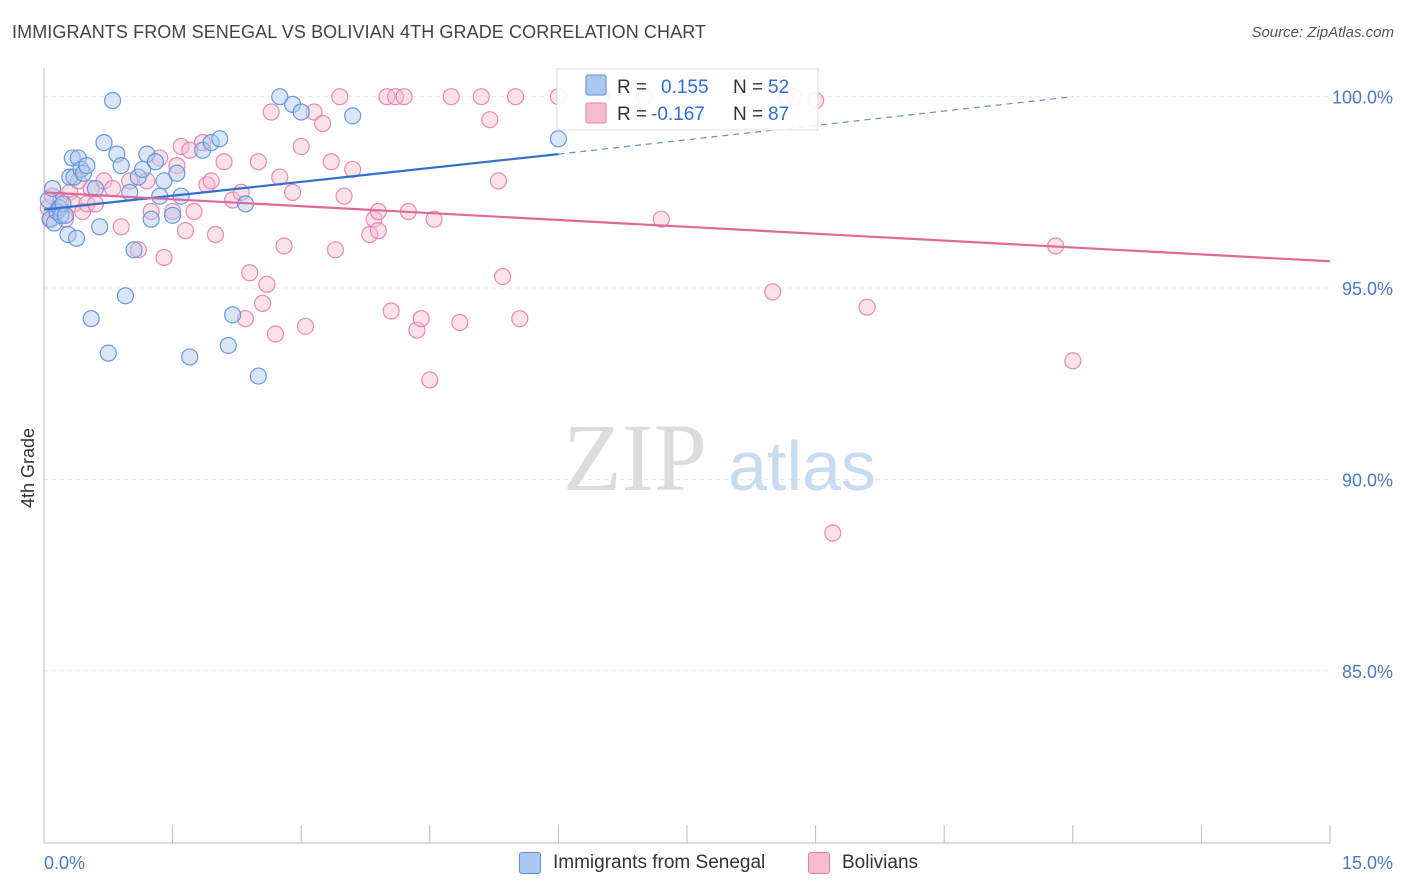 Image resolution: width=1406 pixels, height=892 pixels. Describe the element at coordinates (596, 113) in the screenshot. I see `stats-swatch-bolivians` at that location.